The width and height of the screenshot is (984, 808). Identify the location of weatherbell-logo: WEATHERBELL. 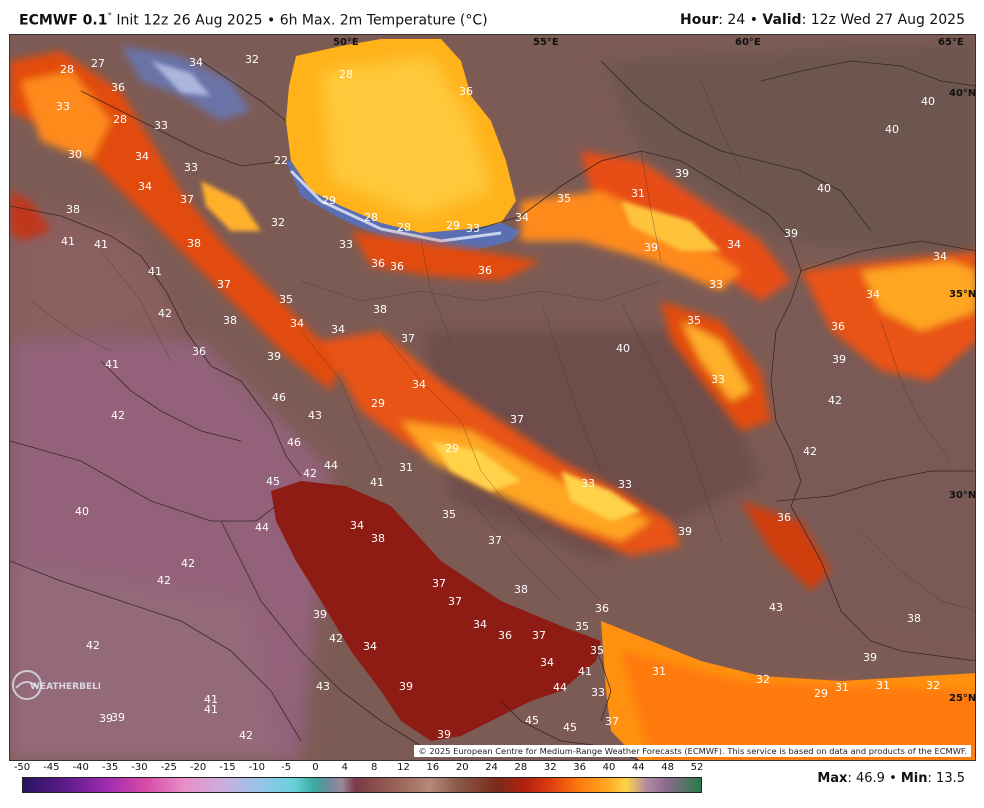
(57, 685).